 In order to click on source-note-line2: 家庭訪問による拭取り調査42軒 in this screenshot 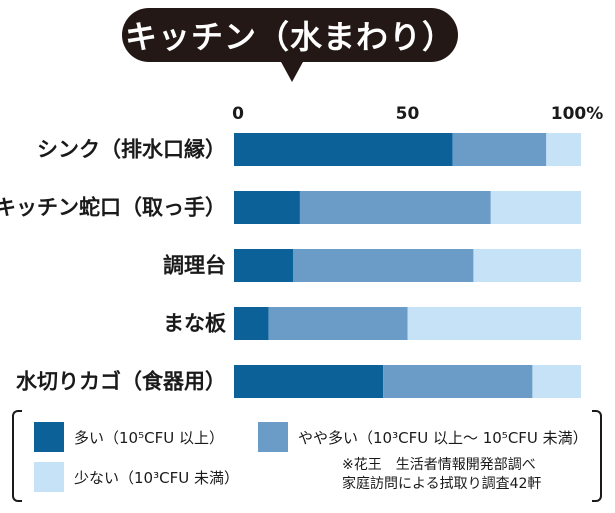, I will do `click(442, 484)`.